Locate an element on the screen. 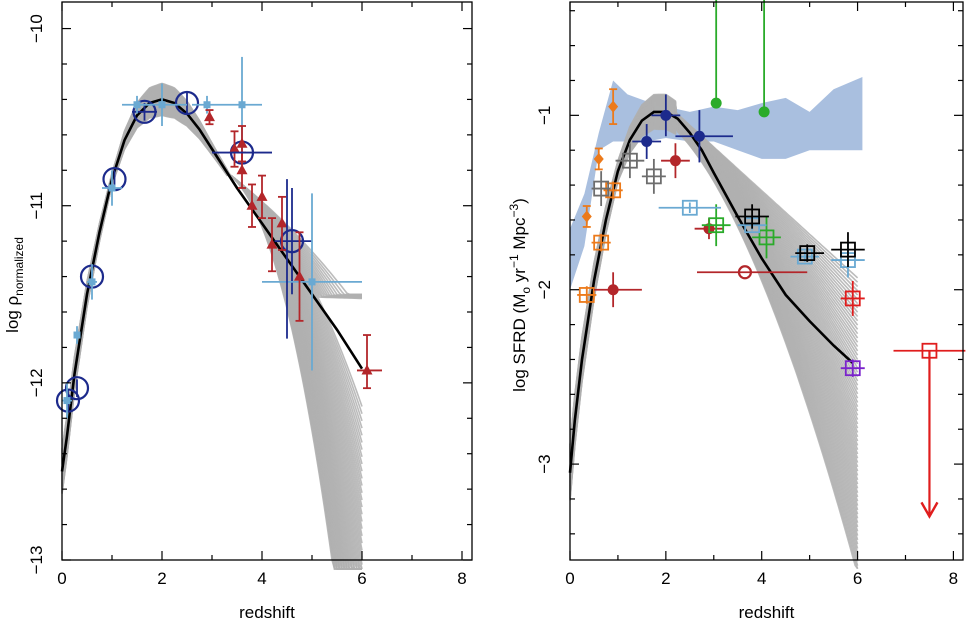 Image resolution: width=966 pixels, height=625 pixels. y-label-suffix: ) is located at coordinates (519, 201).